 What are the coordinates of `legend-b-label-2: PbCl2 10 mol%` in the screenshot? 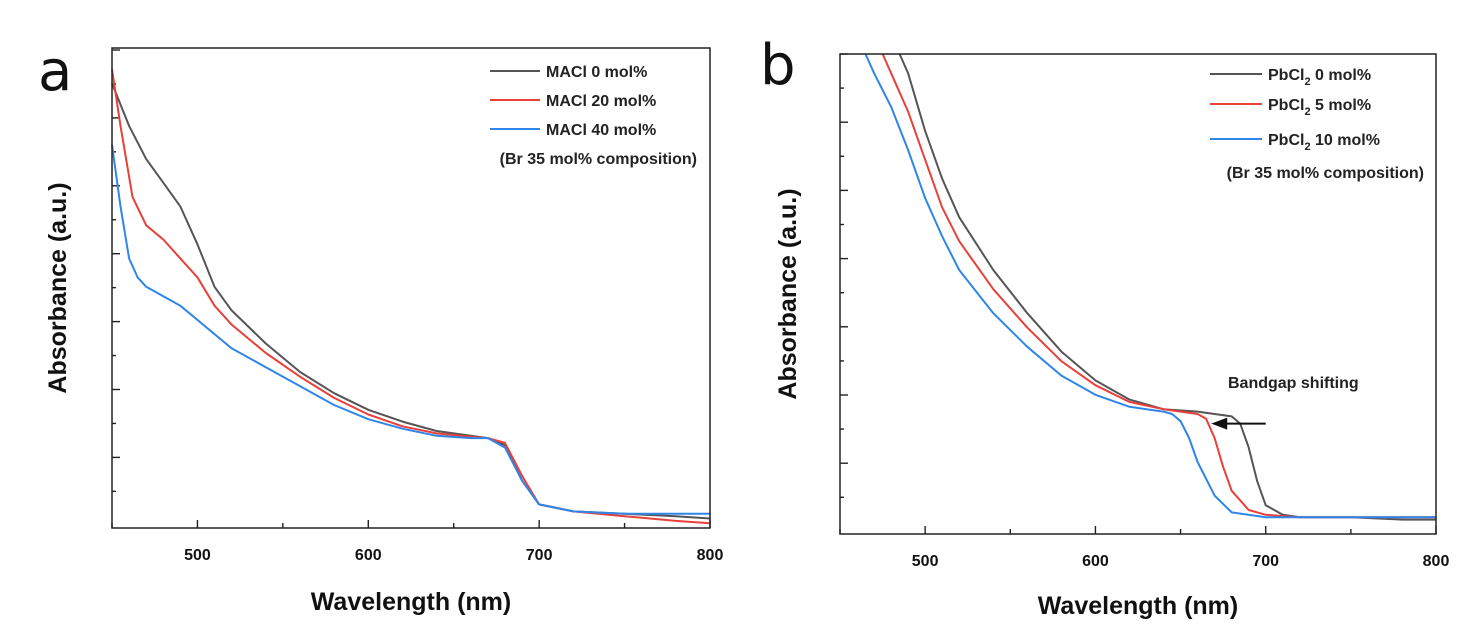 It's located at (1324, 142).